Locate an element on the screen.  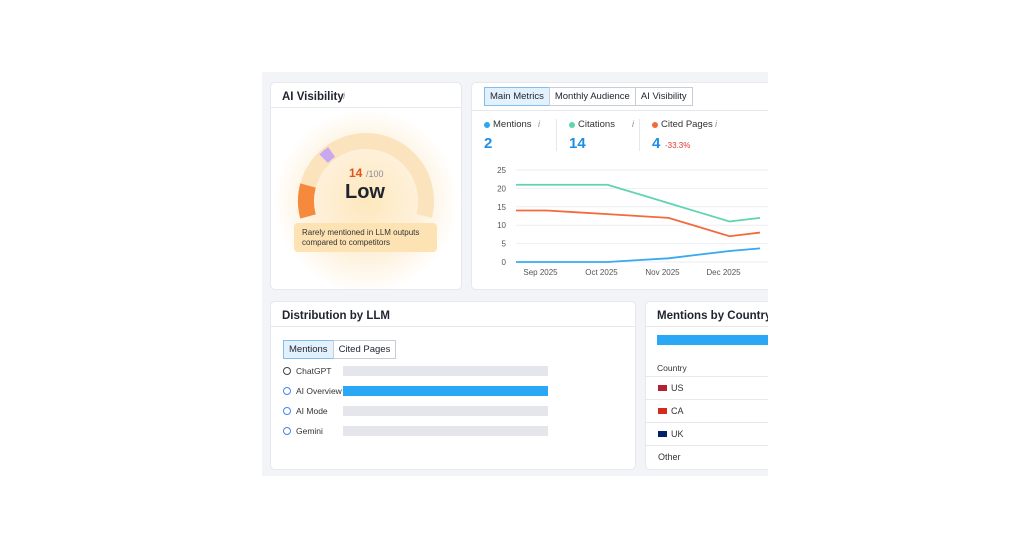
metric-value: 2 is located at coordinates (488, 143).